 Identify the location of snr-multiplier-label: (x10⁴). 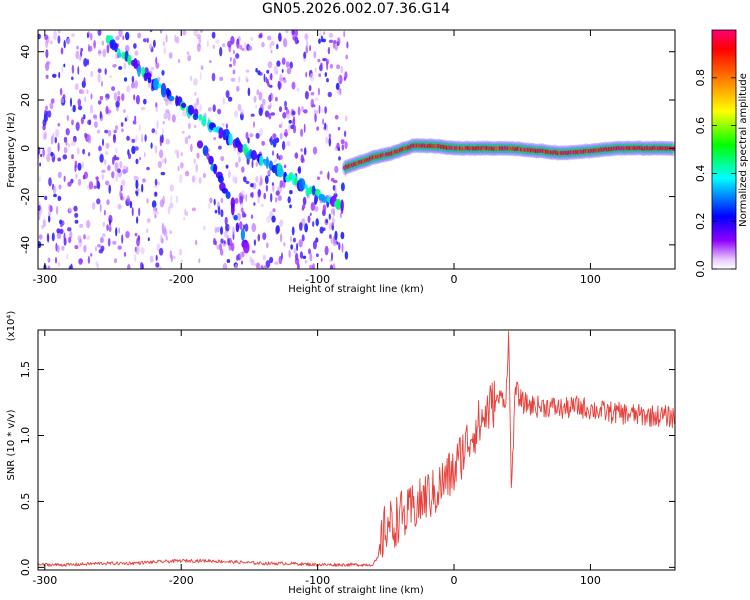
(11, 326).